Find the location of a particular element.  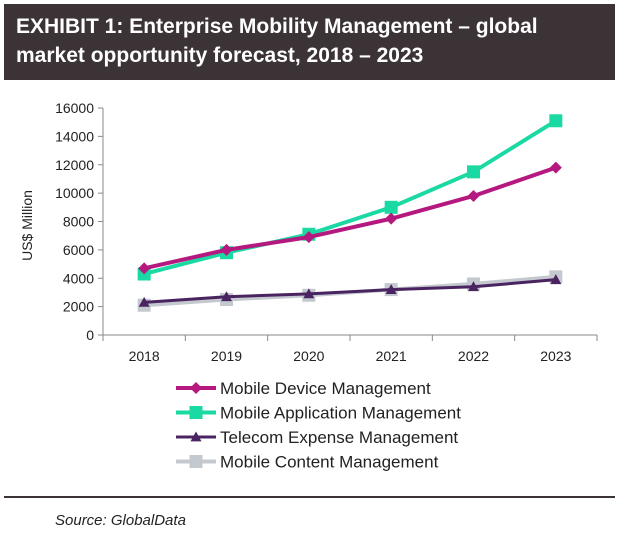

y-tick-label: 4000 is located at coordinates (78, 278).